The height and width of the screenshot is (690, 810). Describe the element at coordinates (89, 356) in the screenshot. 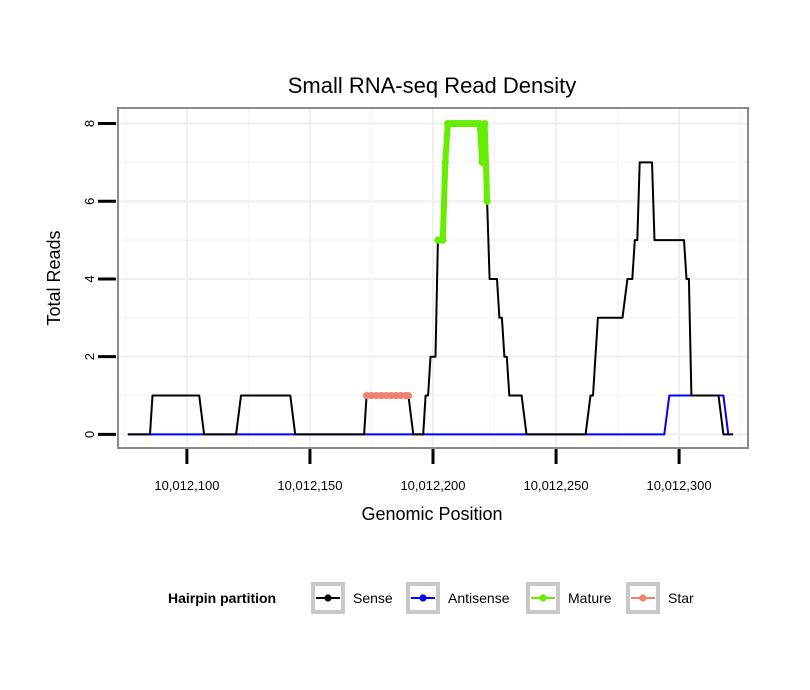

I see `y-tick-label: 2` at that location.